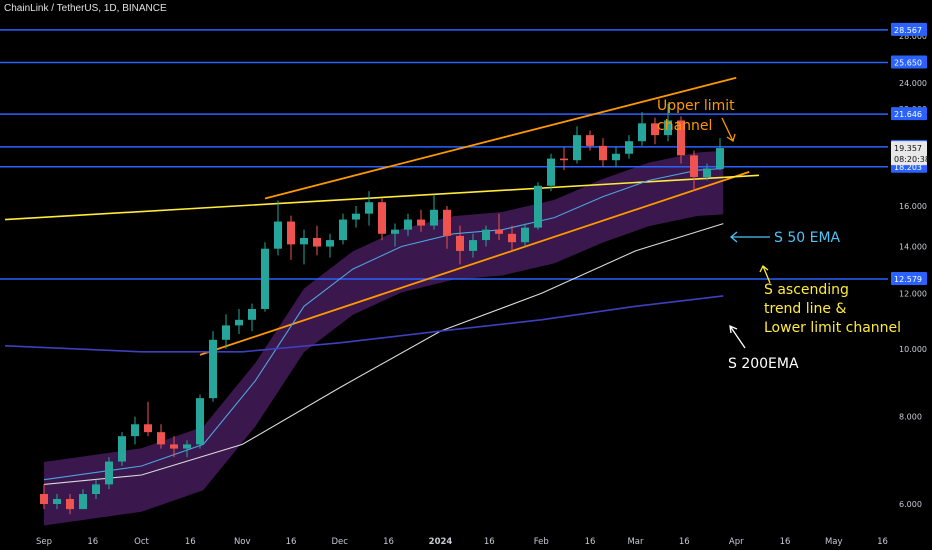  I want to click on symbol-title: ChainLink / TetherUS, 1D, BINANCE, so click(85, 8).